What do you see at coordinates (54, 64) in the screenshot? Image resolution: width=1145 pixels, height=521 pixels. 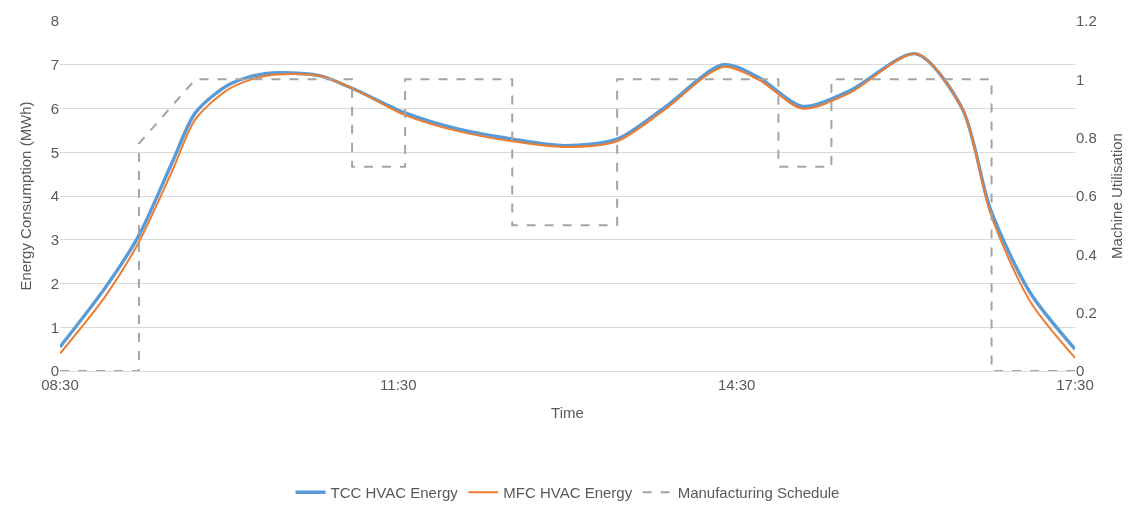 I see `y-tick-label: 7` at bounding box center [54, 64].